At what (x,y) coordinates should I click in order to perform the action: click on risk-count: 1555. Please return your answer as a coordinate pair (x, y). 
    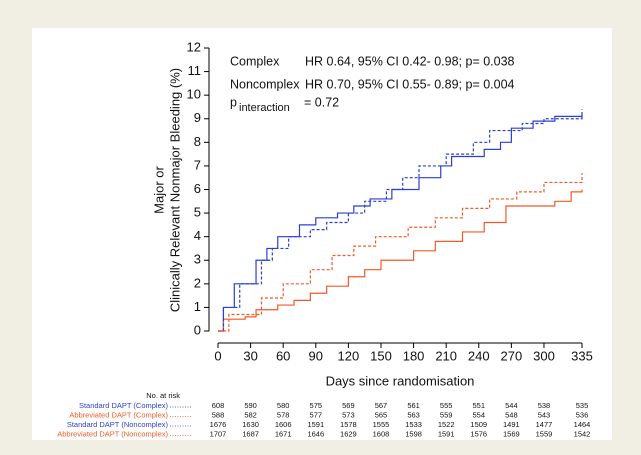
    Looking at the image, I should click on (381, 424).